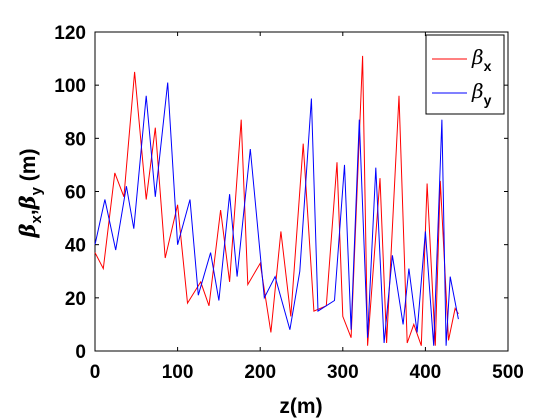 The image size is (560, 420). What do you see at coordinates (75, 299) in the screenshot?
I see `y-tick-label: 20` at bounding box center [75, 299].